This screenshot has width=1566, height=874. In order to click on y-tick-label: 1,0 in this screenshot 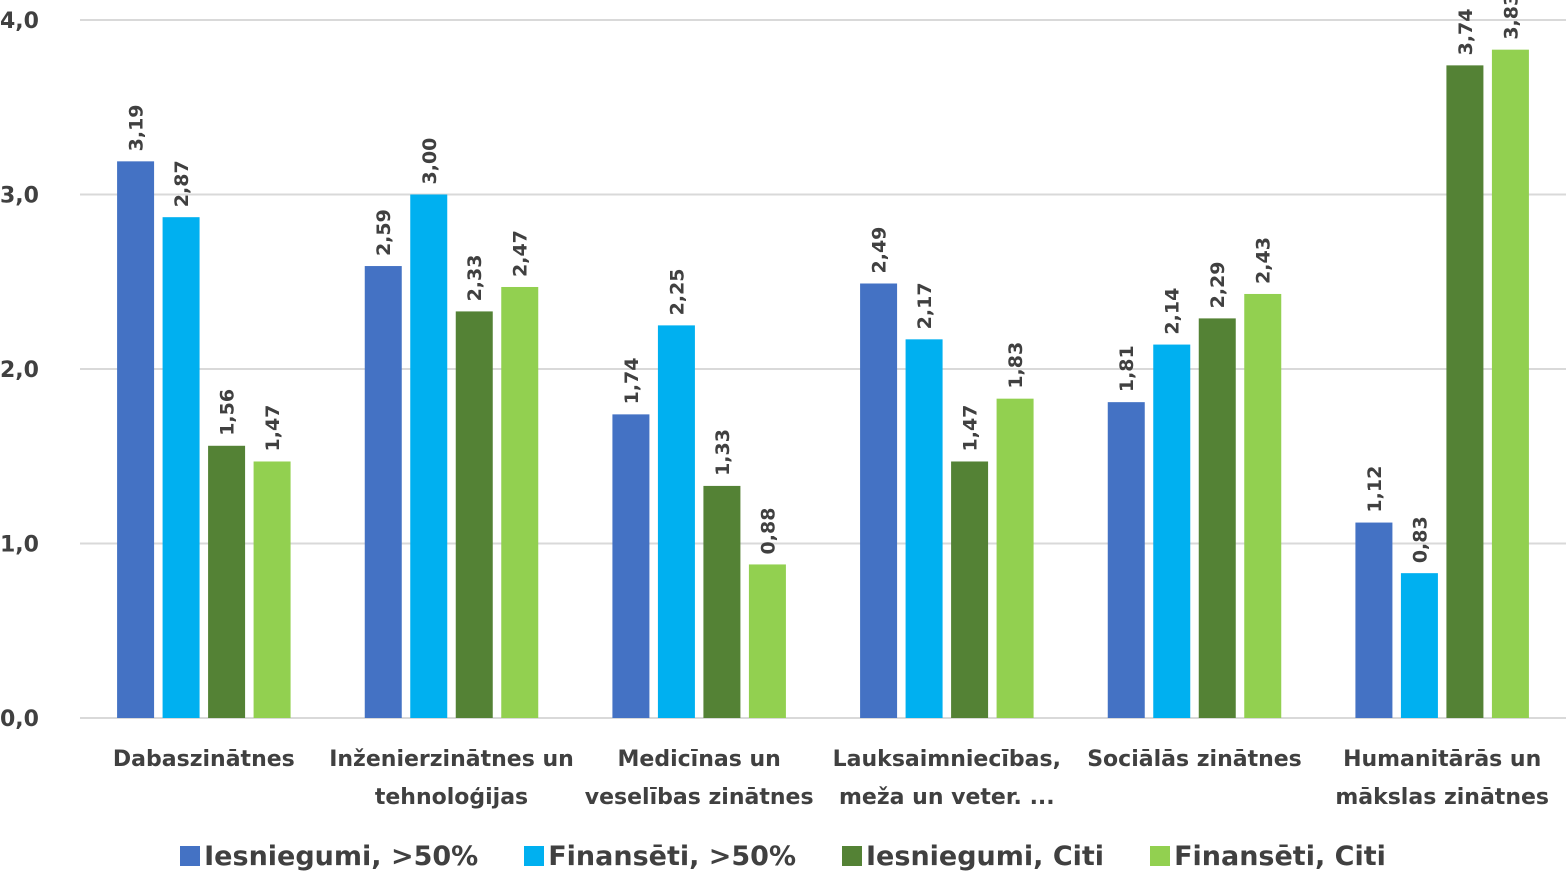, I will do `click(19, 545)`.